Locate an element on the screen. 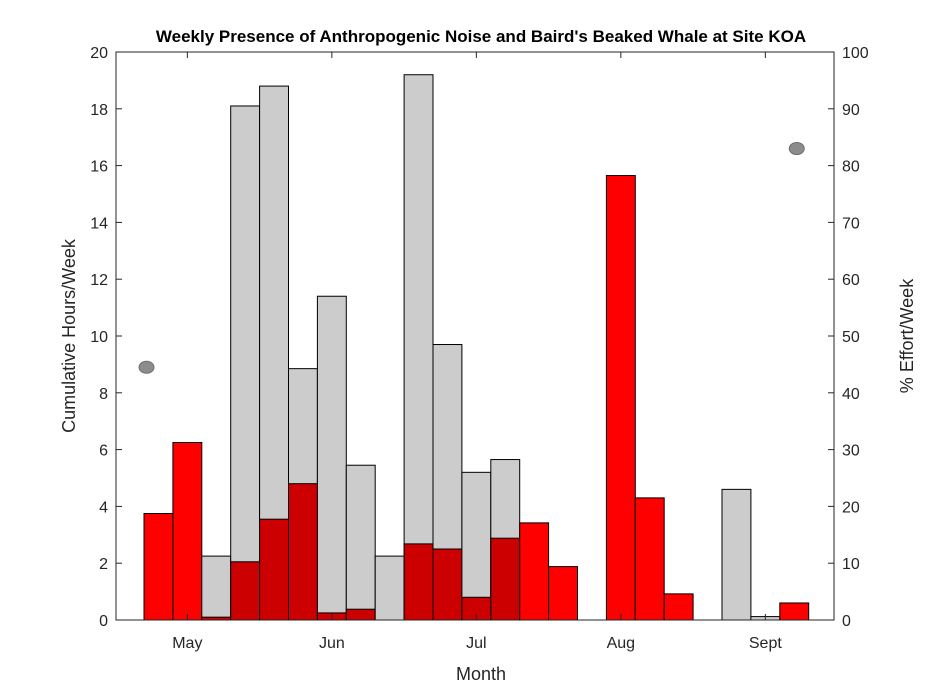  y-tick-label-right: 70 is located at coordinates (851, 223).